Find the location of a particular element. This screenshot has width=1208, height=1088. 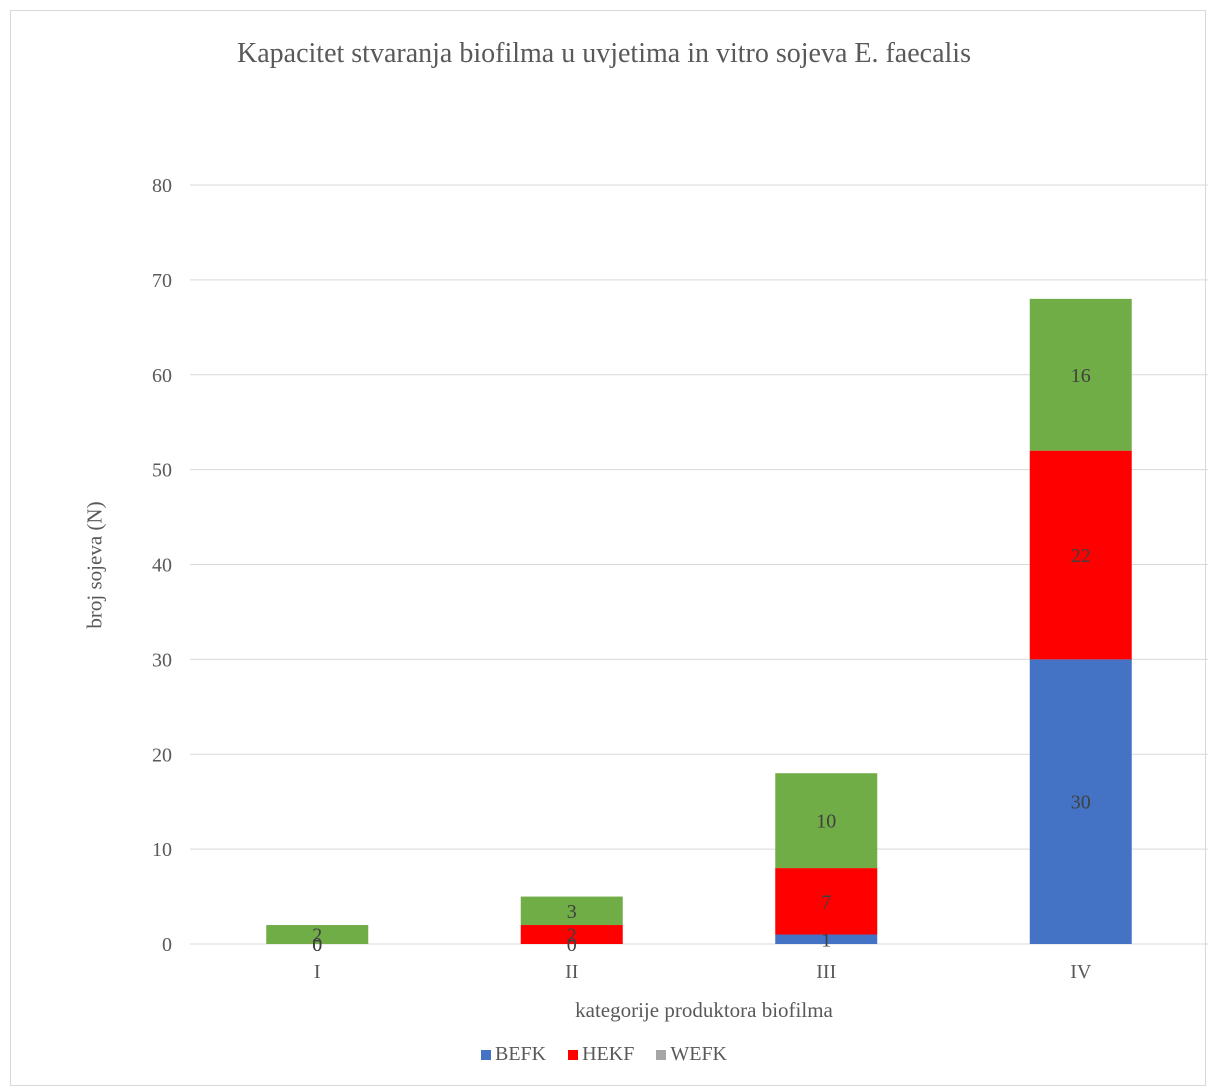

bar-wefk-iii is located at coordinates (826, 821).